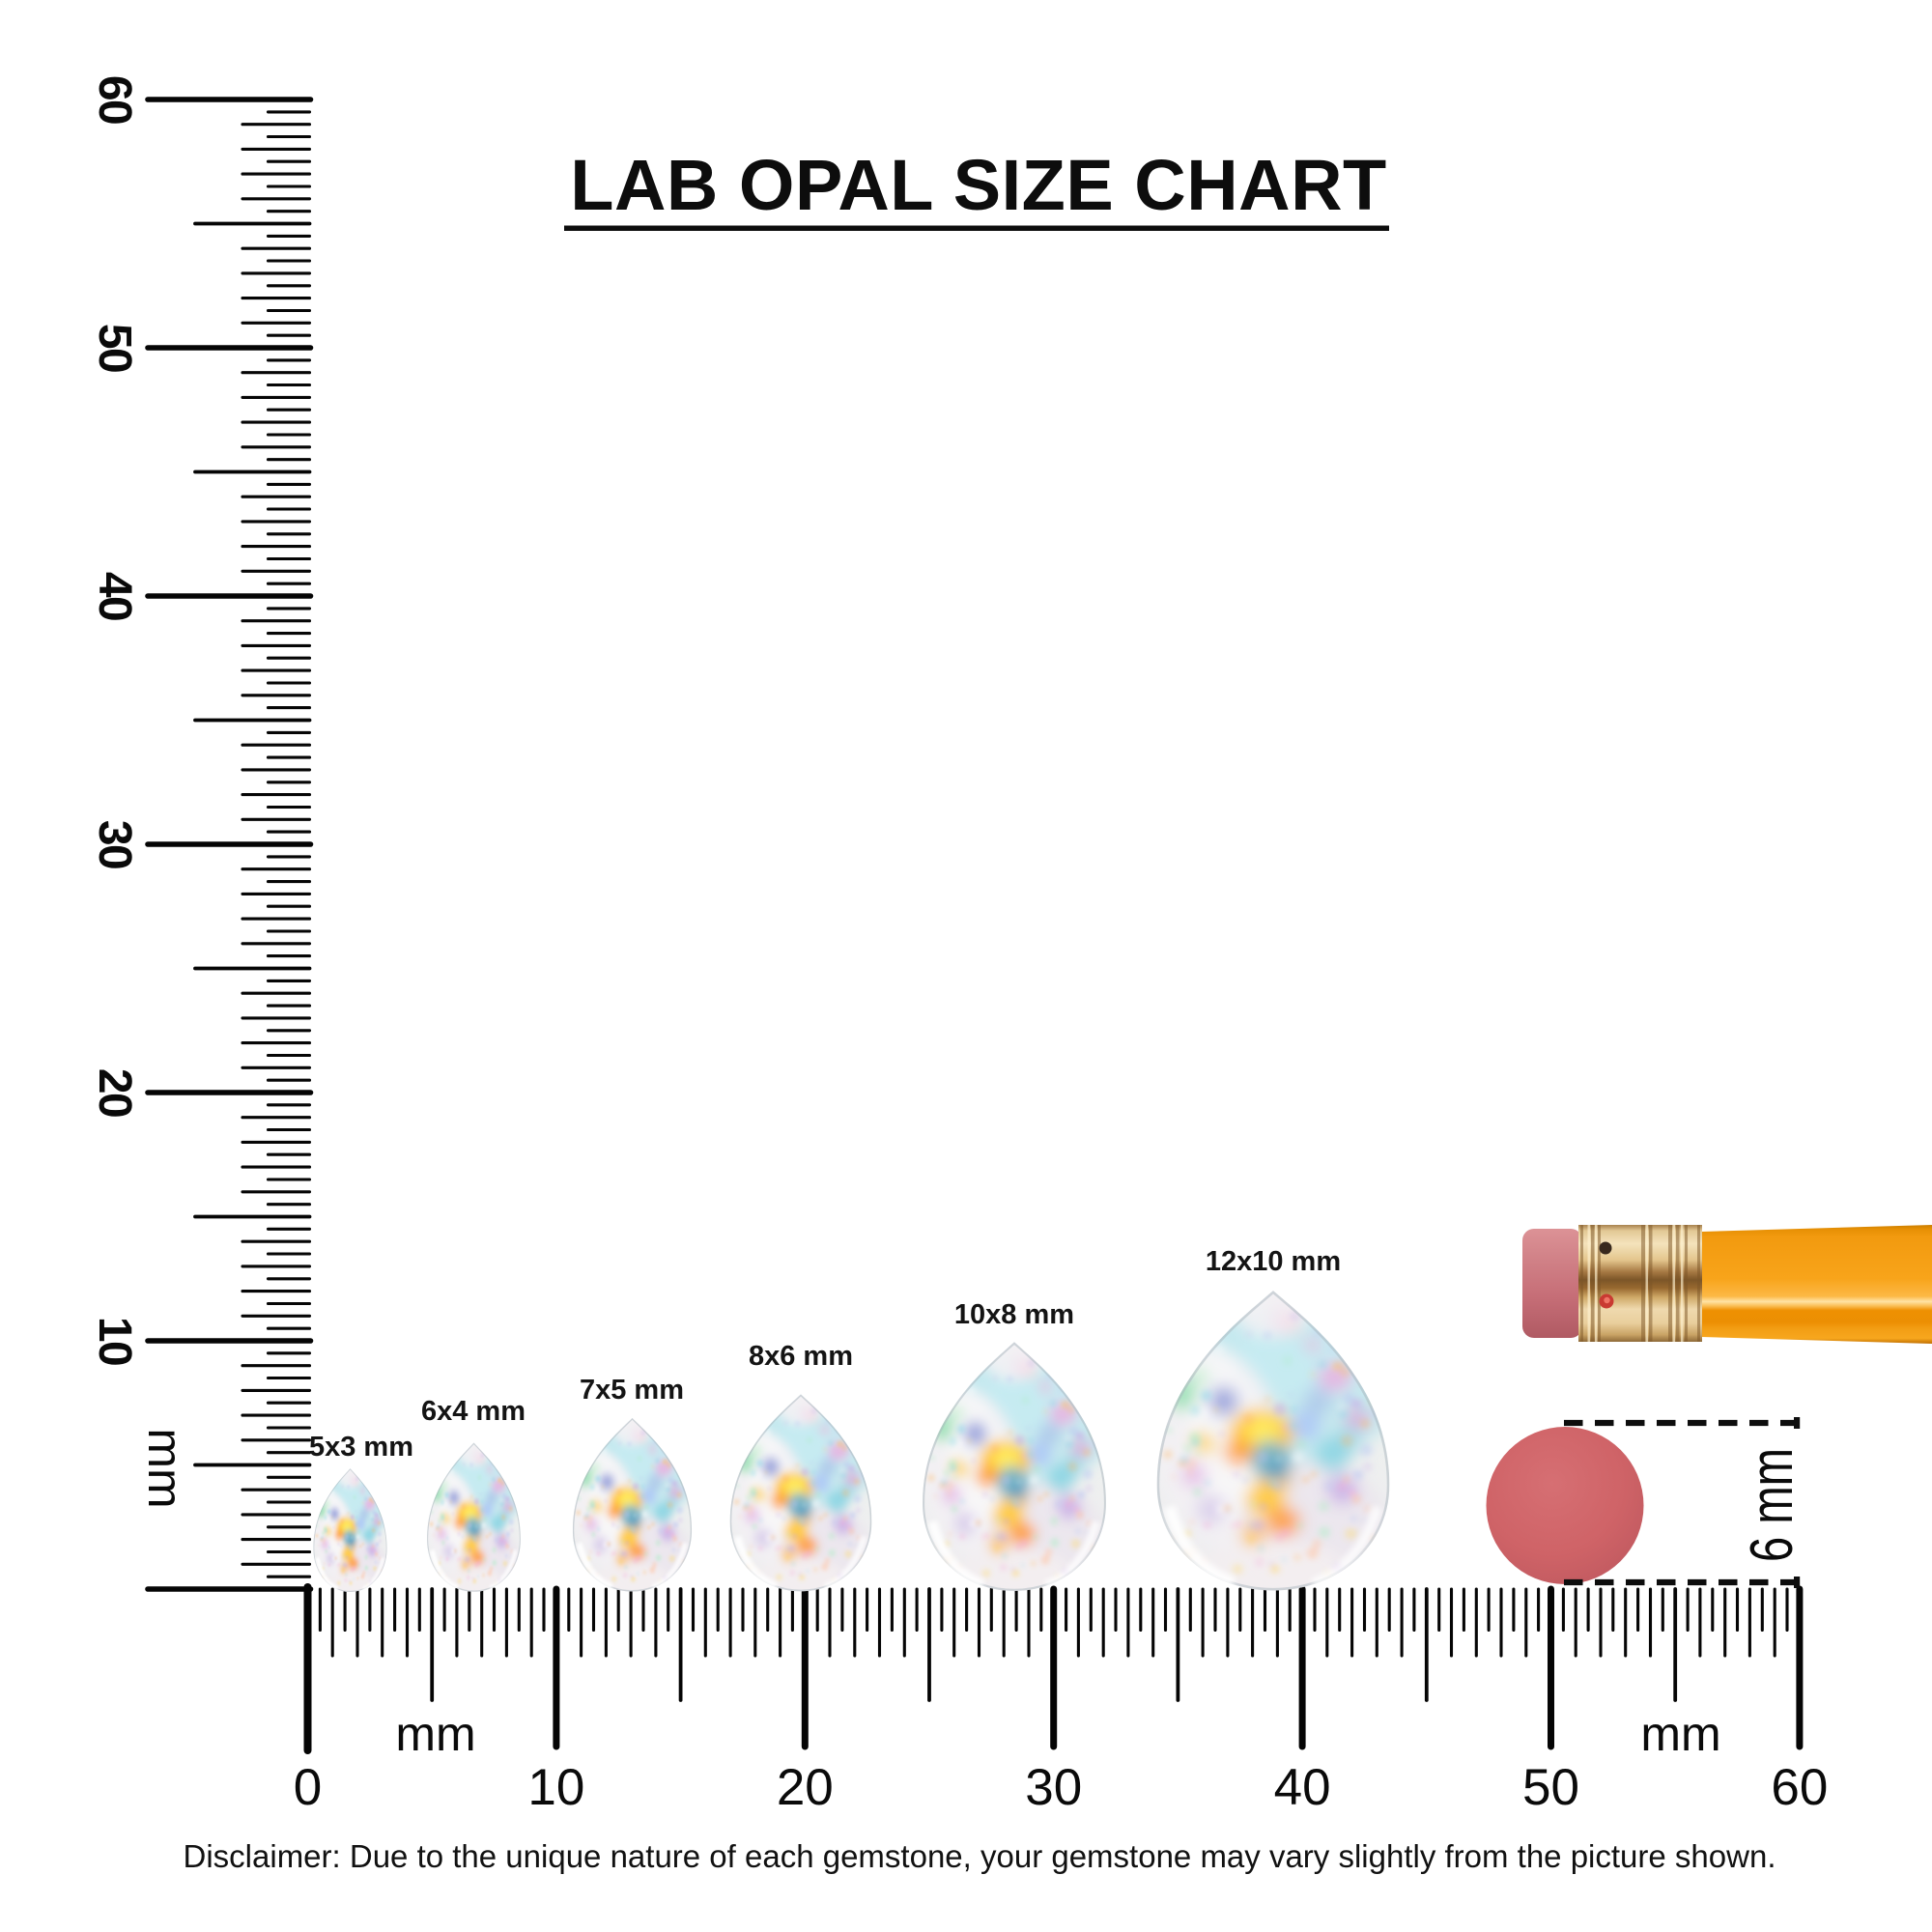 The image size is (1932, 1932). What do you see at coordinates (1014, 1314) in the screenshot?
I see `svg-text: 10x8 mm` at bounding box center [1014, 1314].